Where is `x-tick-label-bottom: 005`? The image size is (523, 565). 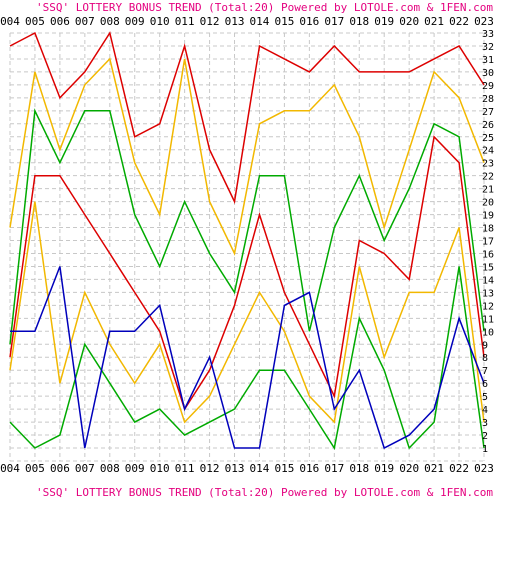 x-tick-label-bottom: 005 is located at coordinates (35, 468).